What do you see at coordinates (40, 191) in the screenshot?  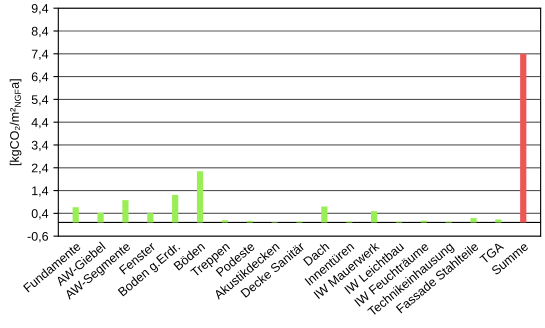 I see `y-tick-label: 1,4` at bounding box center [40, 191].